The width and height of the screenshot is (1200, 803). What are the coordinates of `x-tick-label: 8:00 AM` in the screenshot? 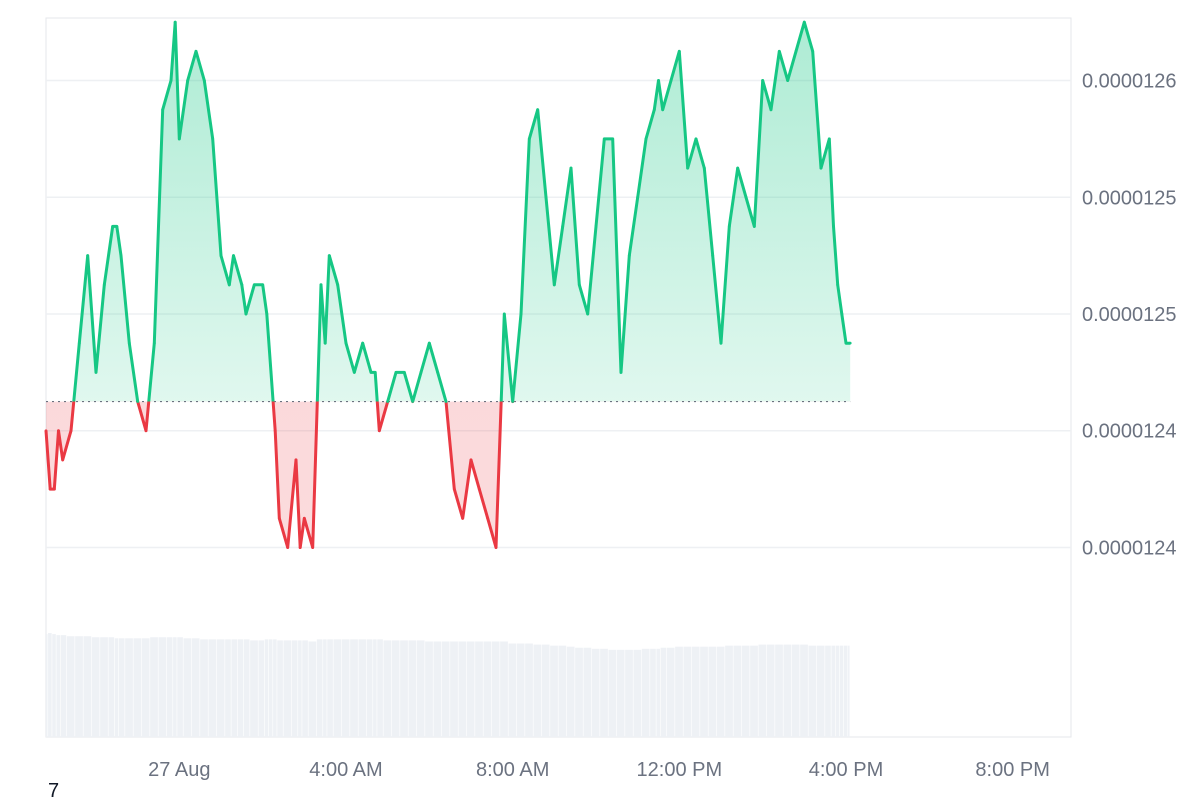 It's located at (512, 770).